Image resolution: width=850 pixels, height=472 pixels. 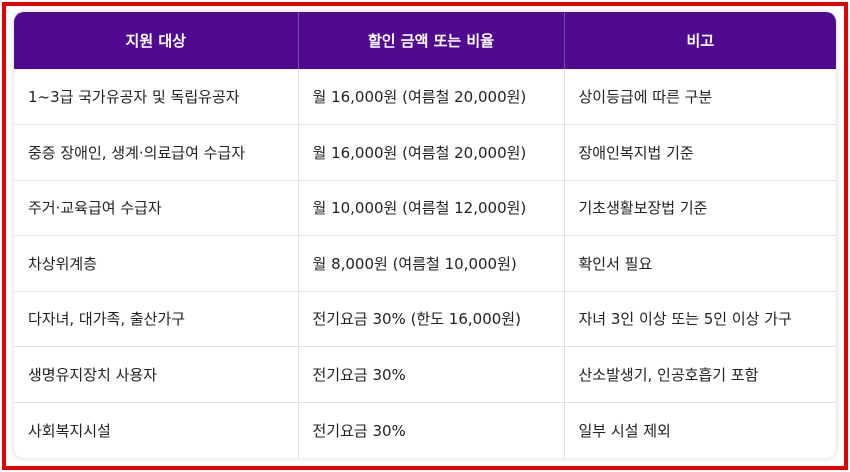 I want to click on cell-target: 차상위계층, so click(x=156, y=263).